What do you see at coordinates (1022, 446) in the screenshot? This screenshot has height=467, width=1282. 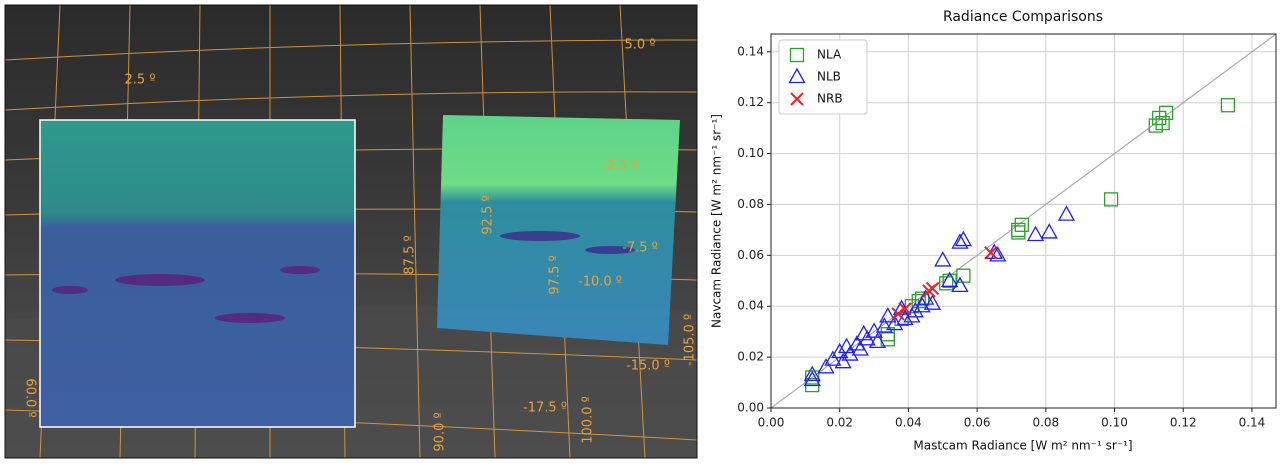 I see `x-axis-label: Mastcam Radiance [W m² nm⁻¹ sr⁻¹]` at bounding box center [1022, 446].